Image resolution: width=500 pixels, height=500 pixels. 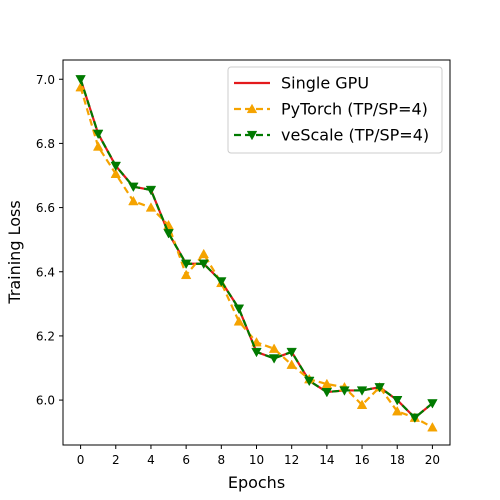 What do you see at coordinates (45, 401) in the screenshot?
I see `y-tick-label-0: 6.0` at bounding box center [45, 401].